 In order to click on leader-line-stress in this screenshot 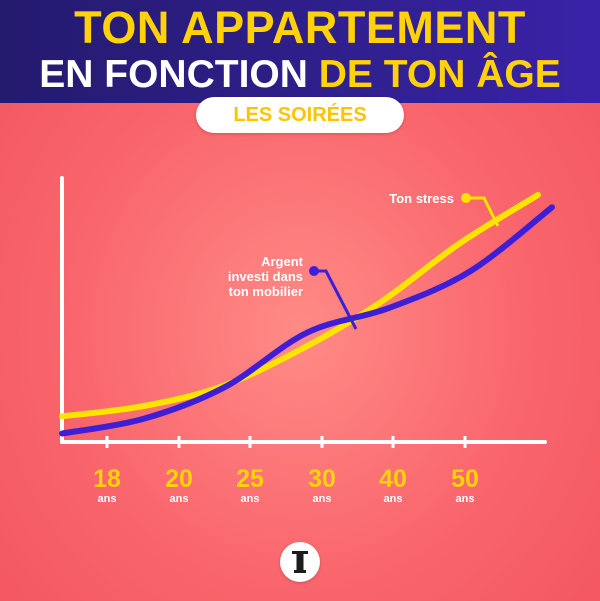, I will do `click(483, 211)`.